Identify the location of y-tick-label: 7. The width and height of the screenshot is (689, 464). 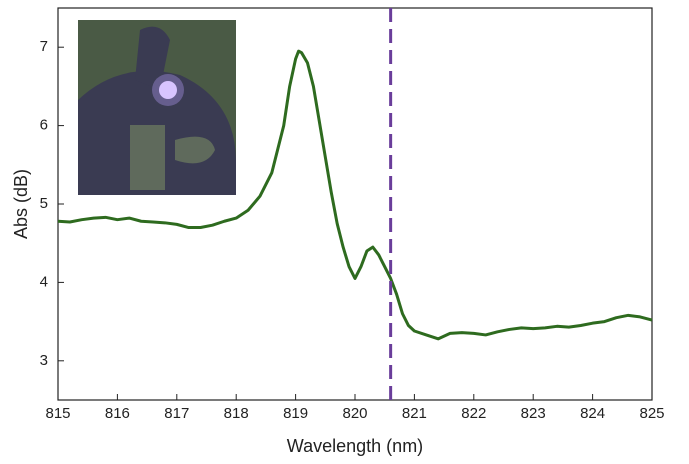
(44, 46).